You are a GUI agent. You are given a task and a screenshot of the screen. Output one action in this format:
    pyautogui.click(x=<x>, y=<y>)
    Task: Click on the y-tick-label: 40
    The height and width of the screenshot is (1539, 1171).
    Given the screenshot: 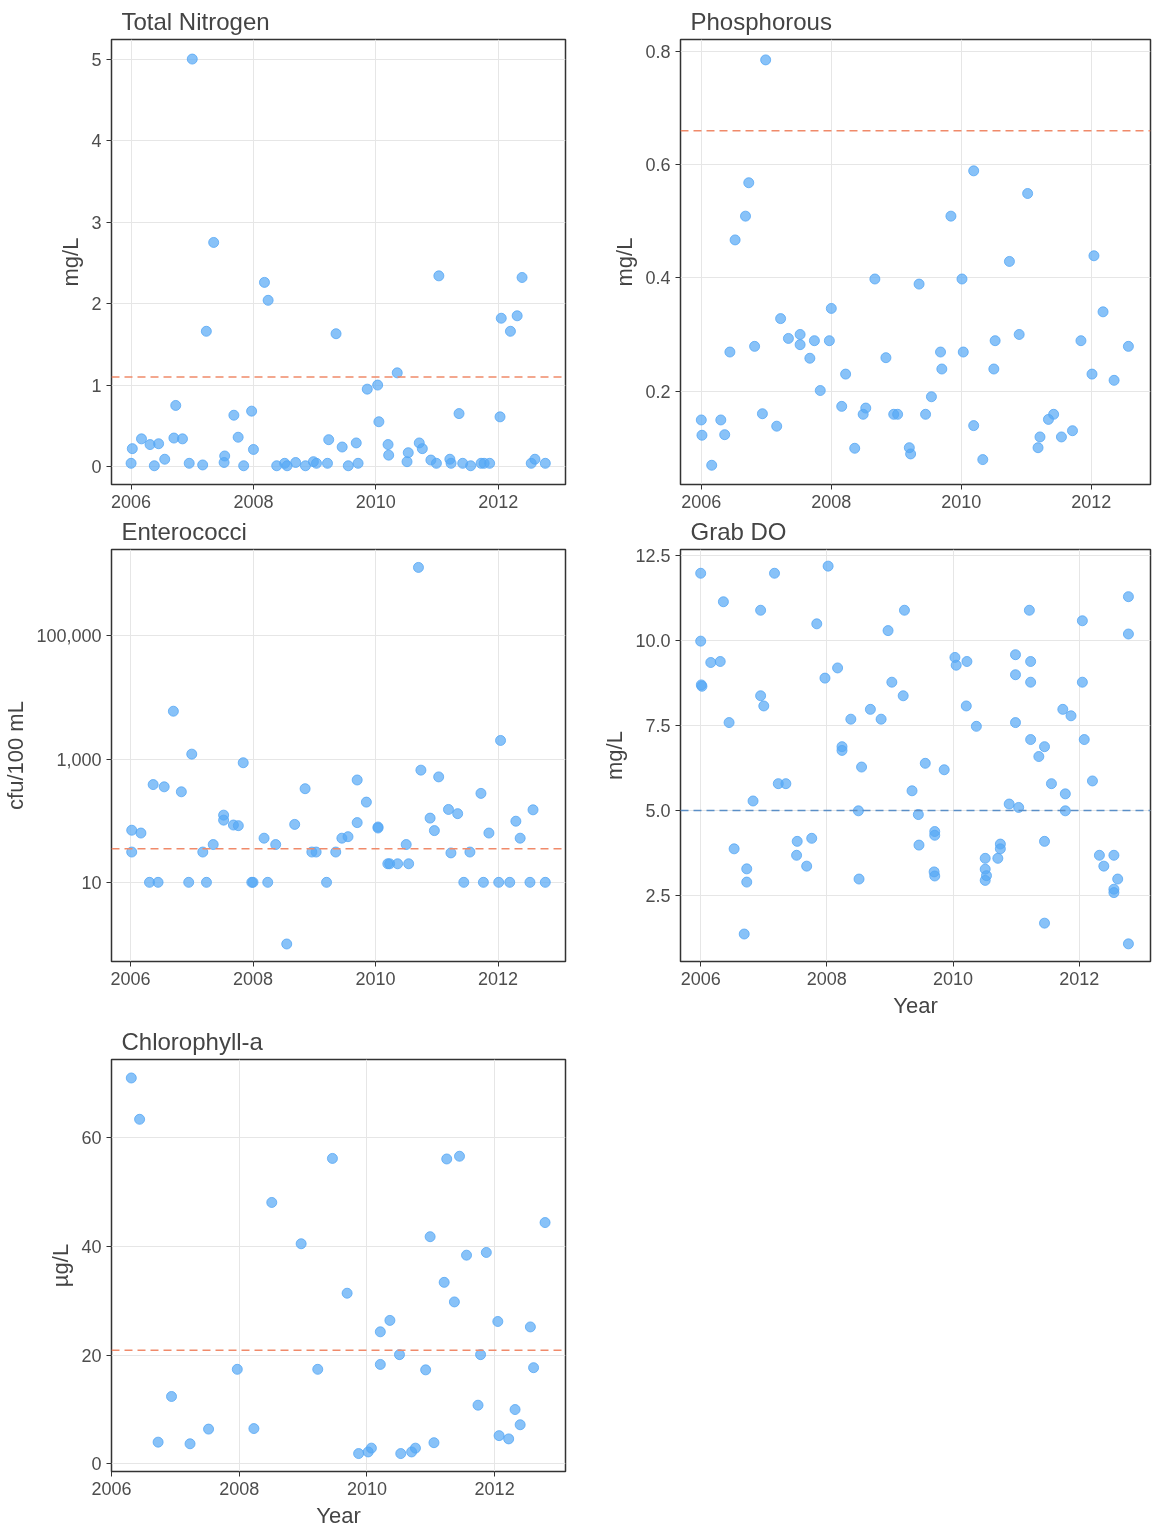 What is the action you would take?
    pyautogui.click(x=91, y=1246)
    